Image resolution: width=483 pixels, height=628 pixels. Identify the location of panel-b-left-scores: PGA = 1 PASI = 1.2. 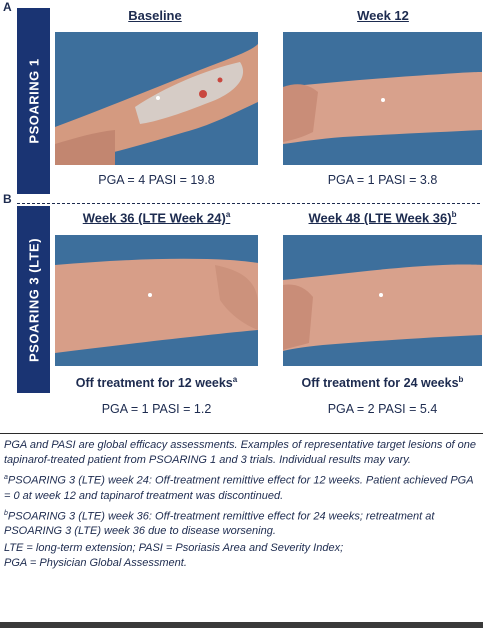
(156, 409).